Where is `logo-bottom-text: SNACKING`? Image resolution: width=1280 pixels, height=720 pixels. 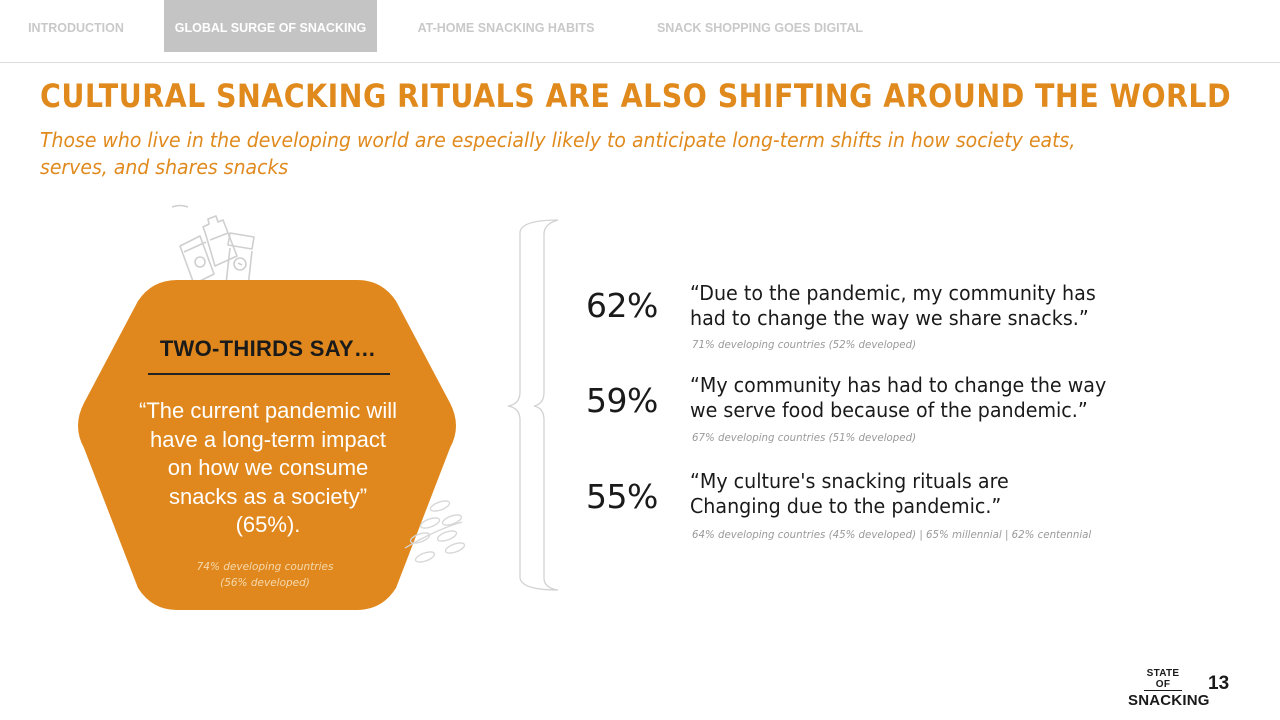 logo-bottom-text: SNACKING is located at coordinates (1169, 700).